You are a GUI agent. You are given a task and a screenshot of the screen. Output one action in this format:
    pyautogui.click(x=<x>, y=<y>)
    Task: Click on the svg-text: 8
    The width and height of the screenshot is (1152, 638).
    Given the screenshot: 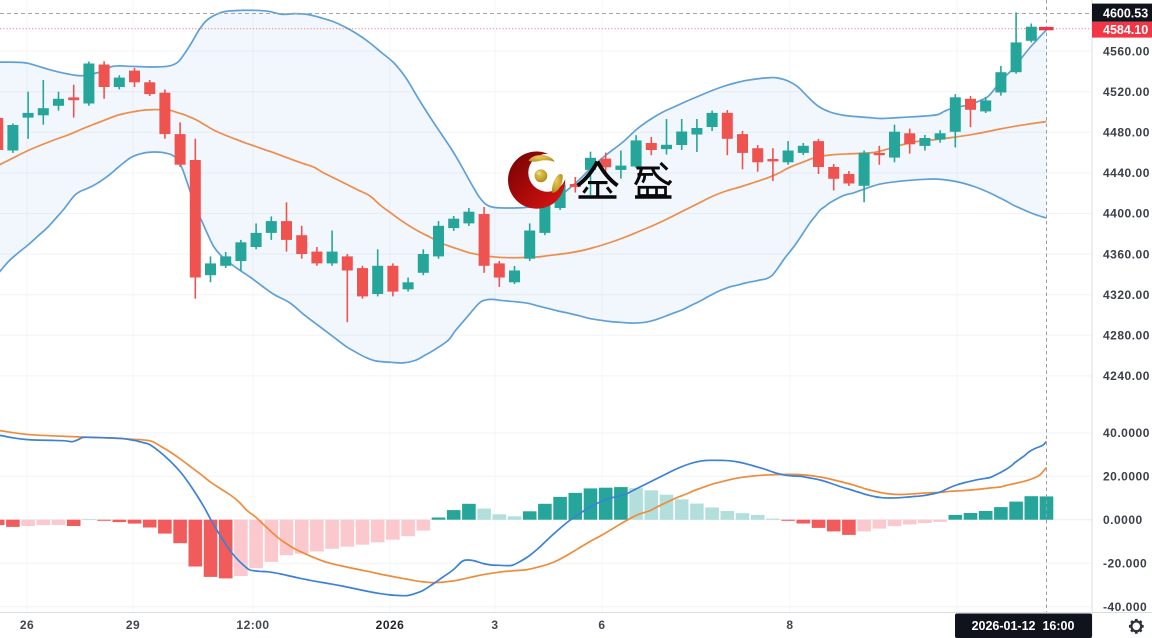 What is the action you would take?
    pyautogui.click(x=789, y=625)
    